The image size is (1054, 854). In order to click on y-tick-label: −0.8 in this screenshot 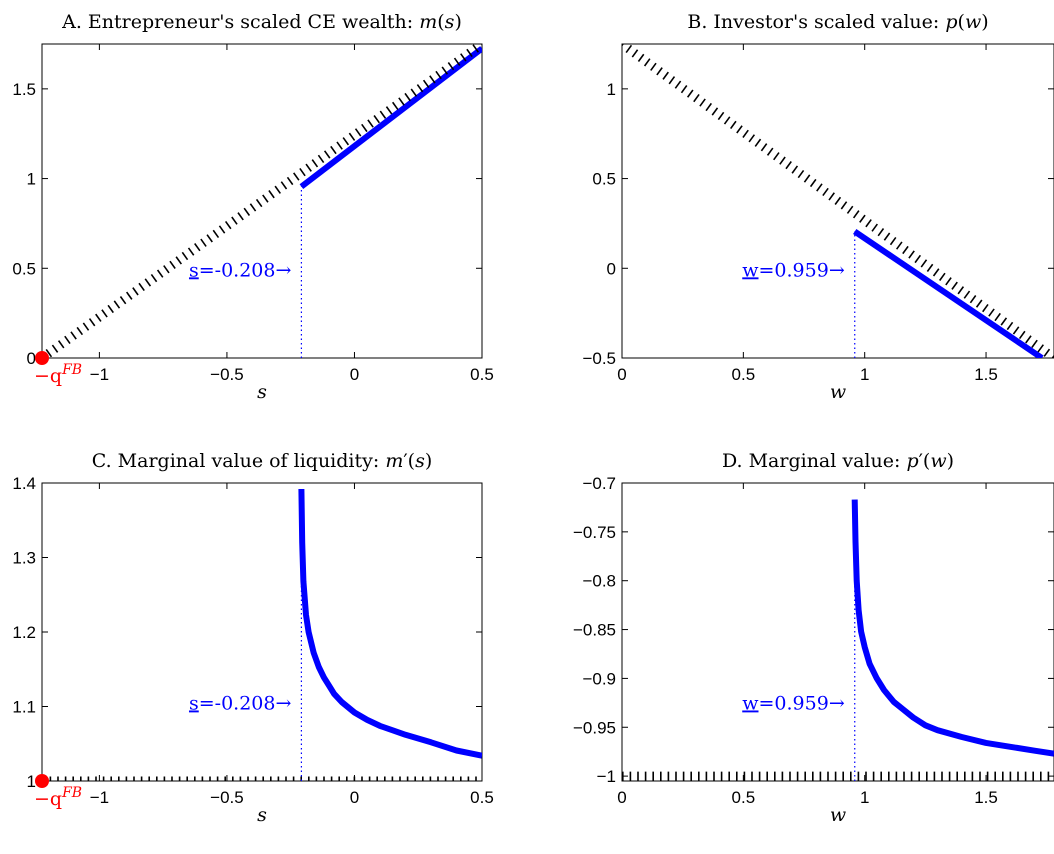, I will do `click(599, 581)`.